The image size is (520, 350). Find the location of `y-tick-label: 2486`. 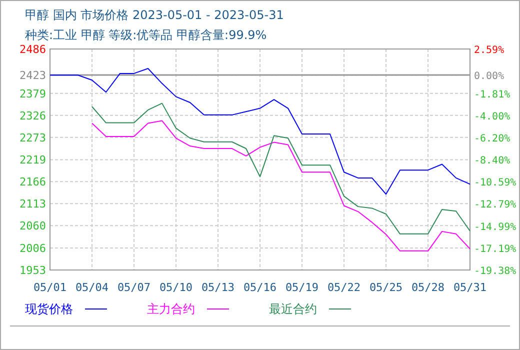

y-tick-label: 2486 is located at coordinates (33, 49).